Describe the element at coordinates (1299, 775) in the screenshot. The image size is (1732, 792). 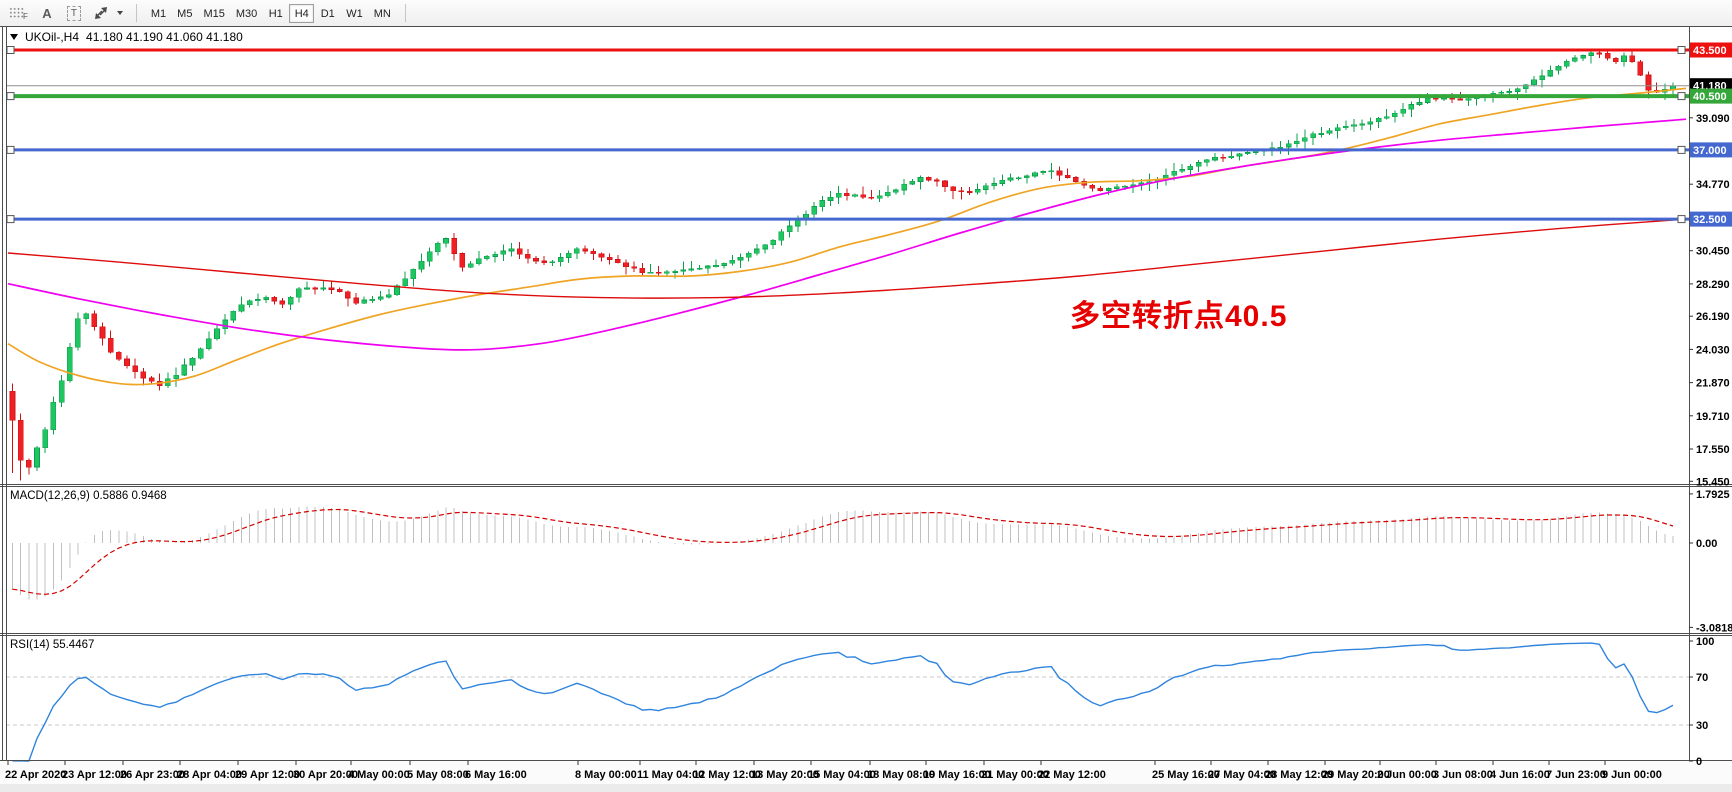
I see `time-axis-label: 28 May 12:00` at that location.